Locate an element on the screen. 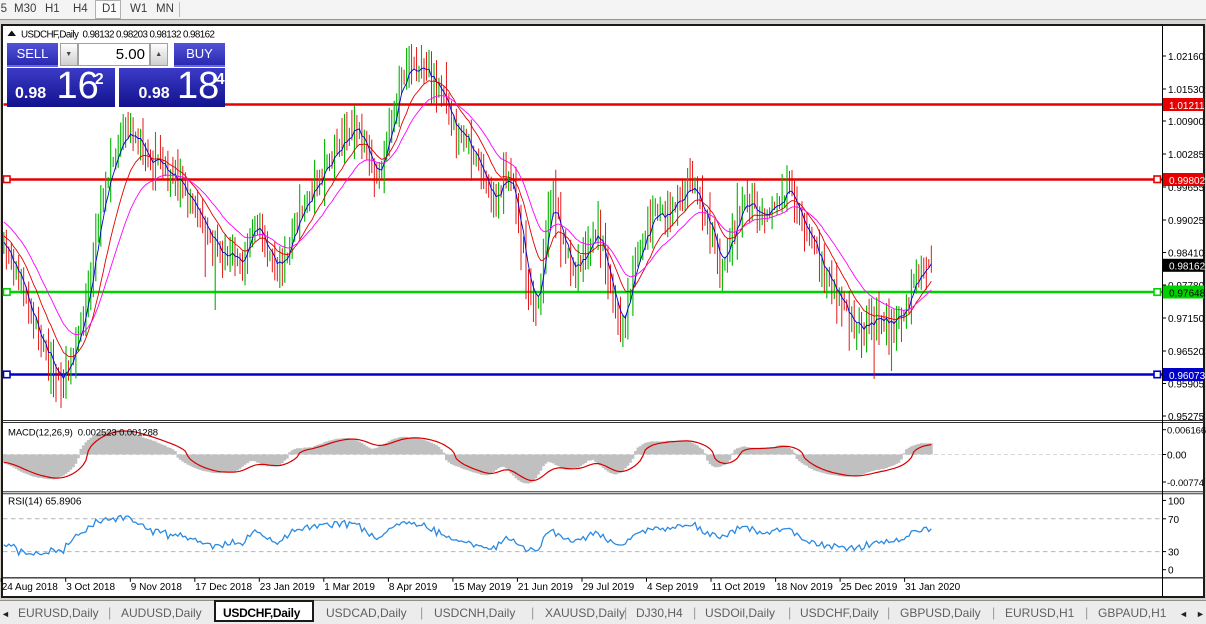 The height and width of the screenshot is (624, 1206). svg-text: 100 is located at coordinates (1176, 501).